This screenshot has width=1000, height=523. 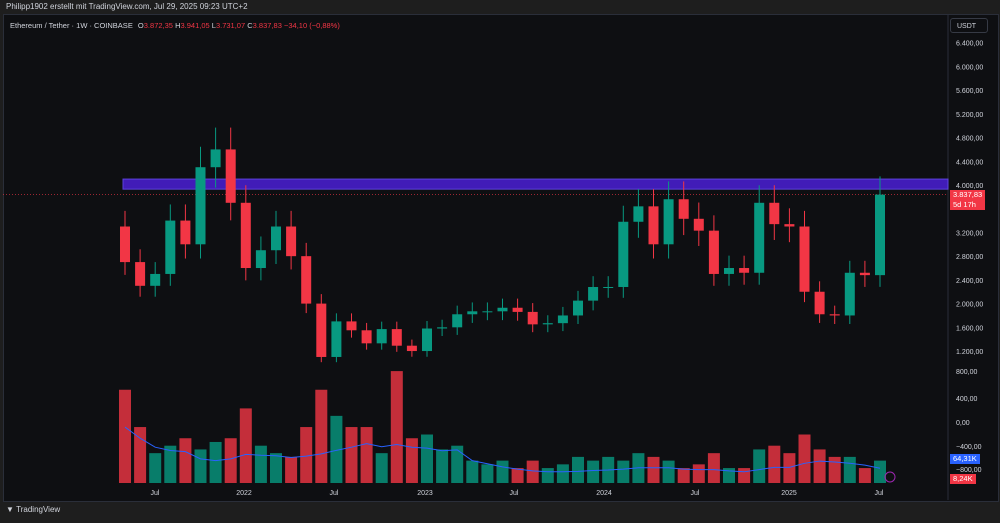 What do you see at coordinates (178, 25) in the screenshot?
I see `high-label: H` at bounding box center [178, 25].